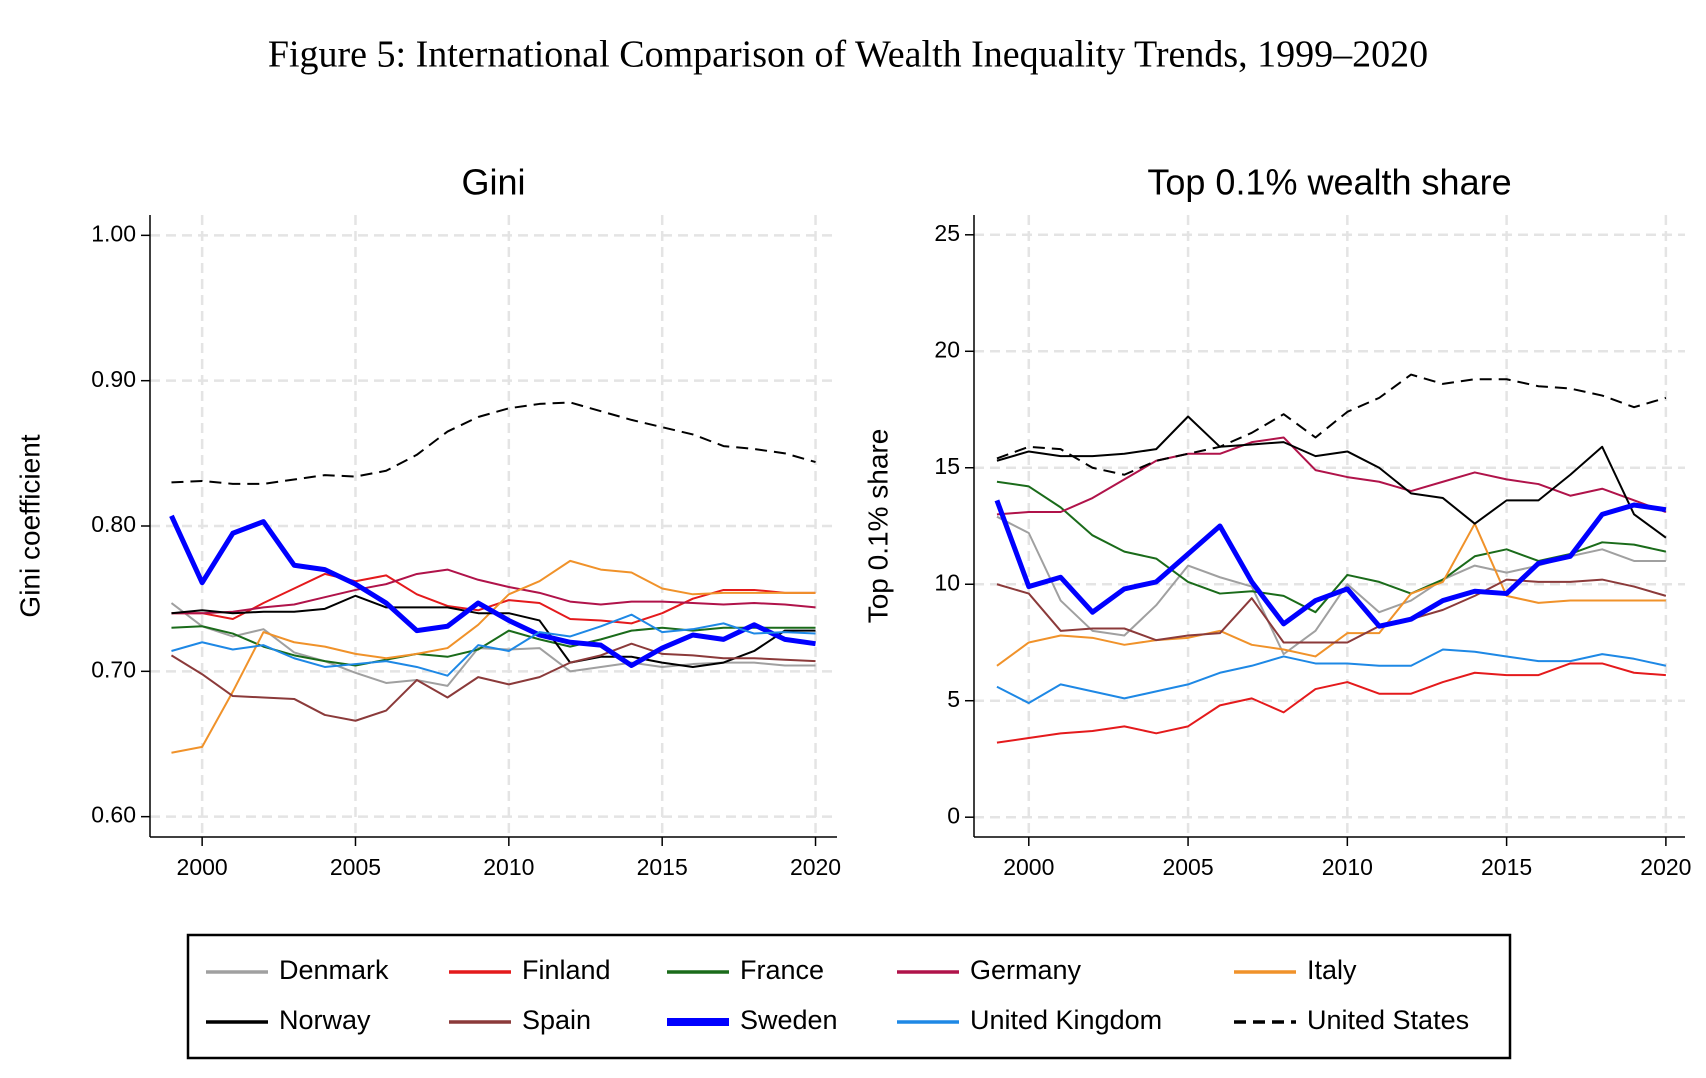 Image resolution: width=1706 pixels, height=1078 pixels. I want to click on y-axis-label: Gini coefficient, so click(29, 525).